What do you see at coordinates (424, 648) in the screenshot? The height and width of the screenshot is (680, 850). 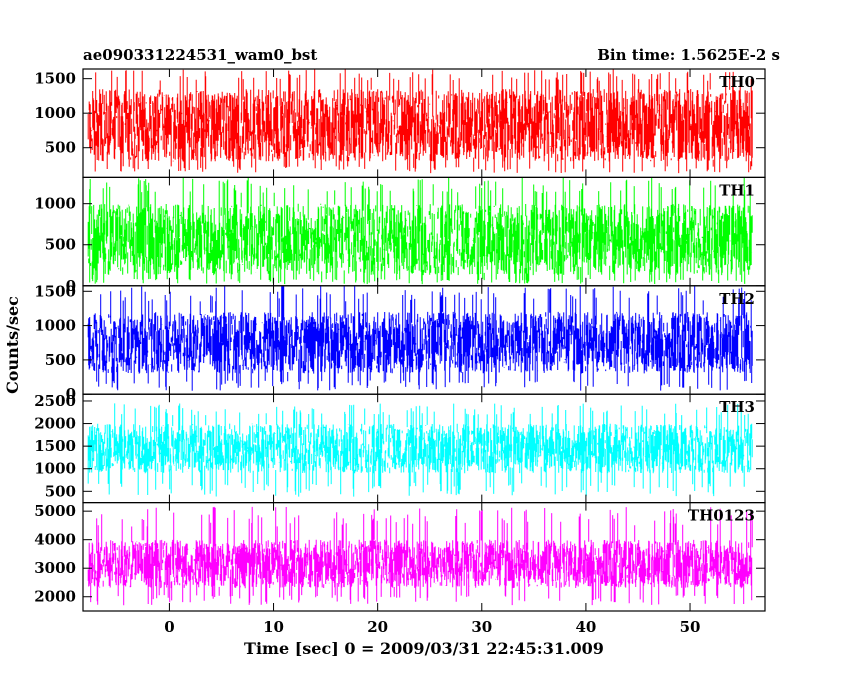 I see `x-axis-title: Time [sec] 0 = 2009/03/31 22:45:31.009` at bounding box center [424, 648].